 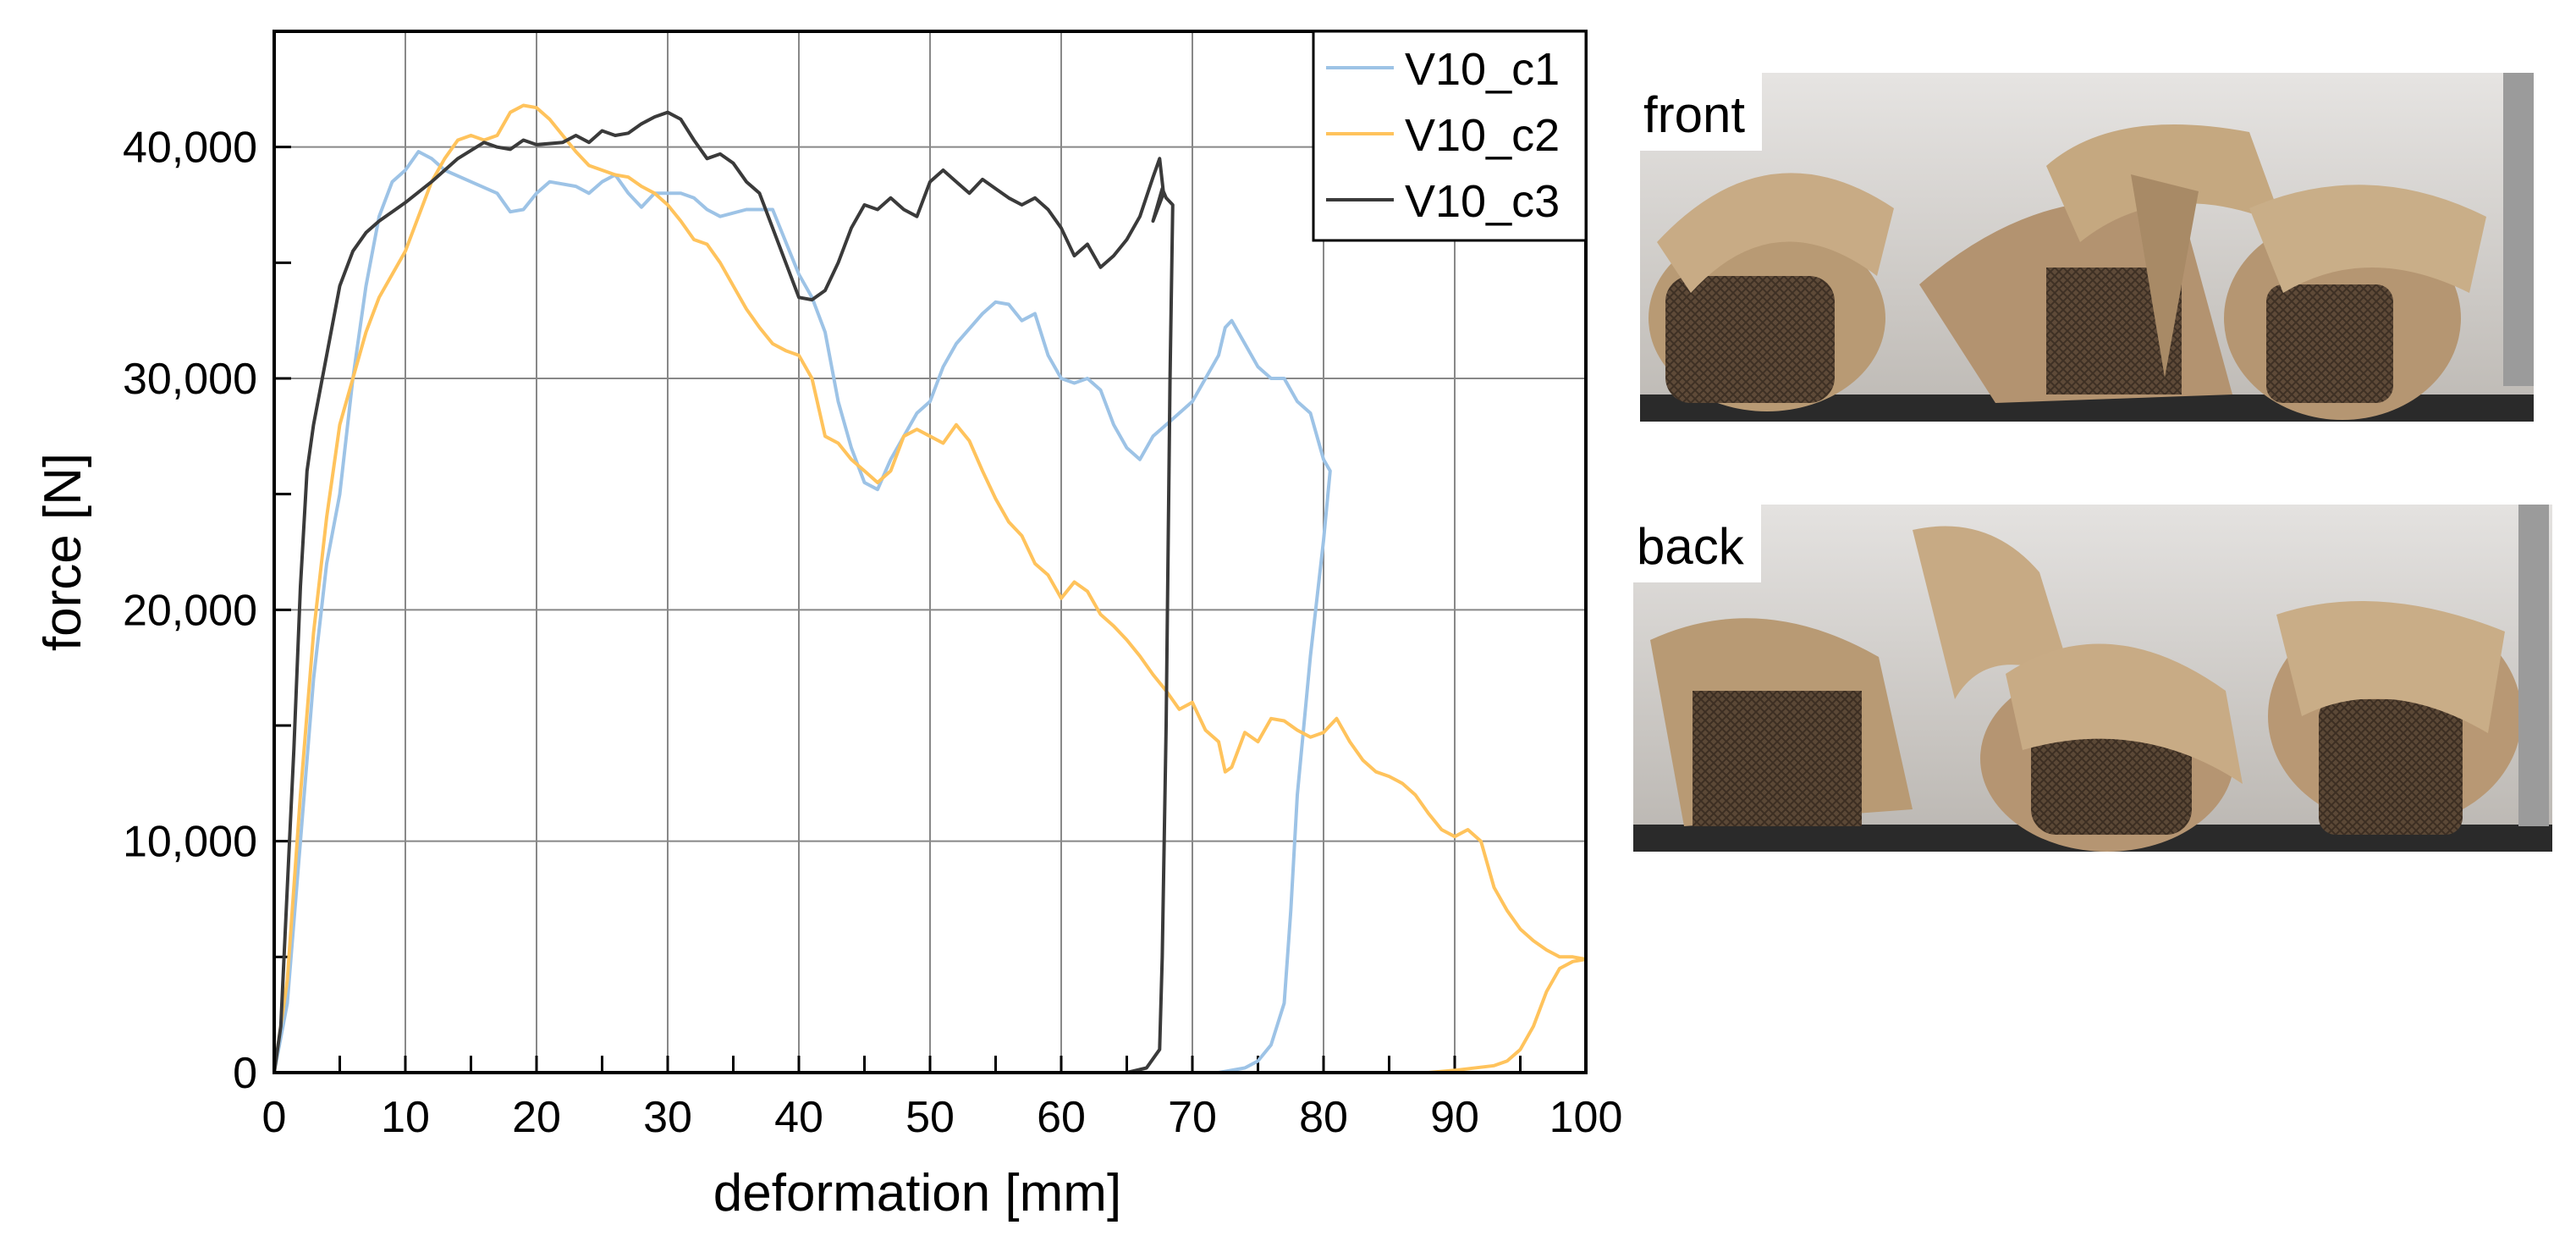 What do you see at coordinates (930, 1117) in the screenshot?
I see `x-tick-label: 50` at bounding box center [930, 1117].